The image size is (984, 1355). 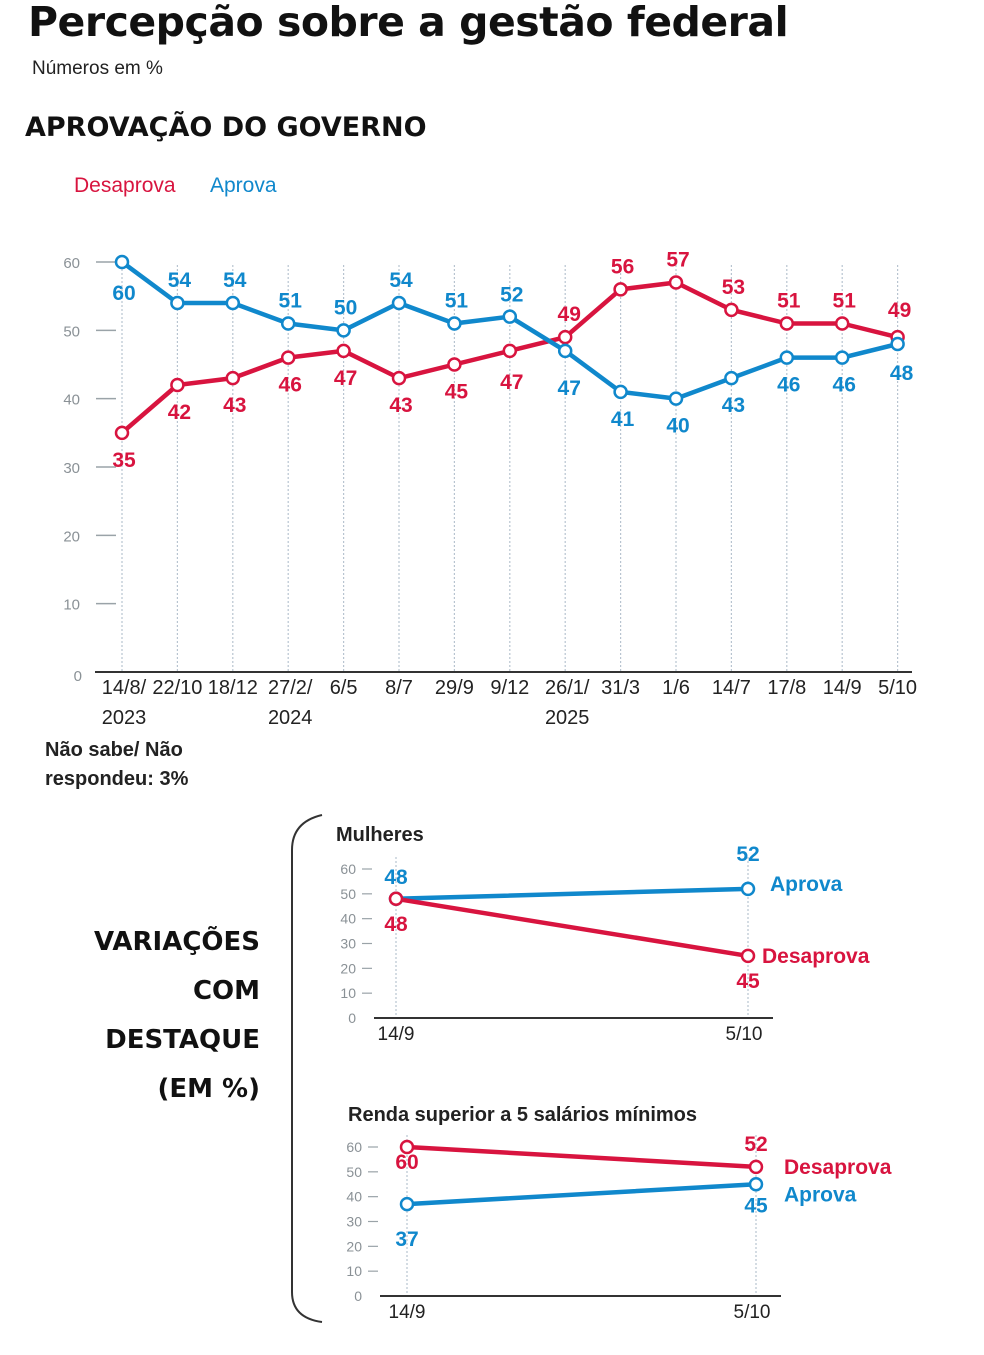 I want to click on x-tick-label: 31/3, so click(x=620, y=688).